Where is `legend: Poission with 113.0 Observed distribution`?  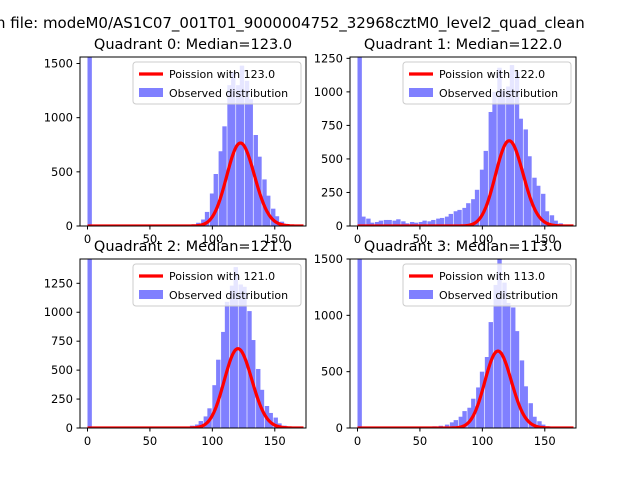 legend: Poission with 113.0 Observed distribution is located at coordinates (487, 285).